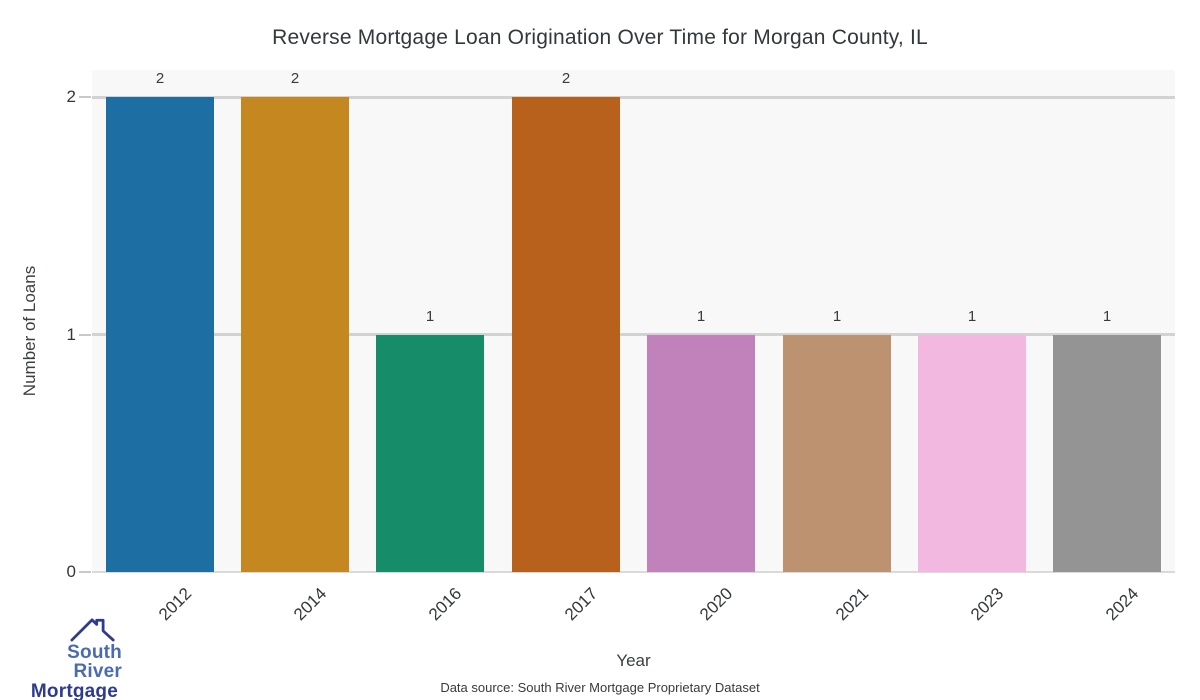 The height and width of the screenshot is (700, 1200). What do you see at coordinates (310, 604) in the screenshot?
I see `x-tick-label-2014: 2014` at bounding box center [310, 604].